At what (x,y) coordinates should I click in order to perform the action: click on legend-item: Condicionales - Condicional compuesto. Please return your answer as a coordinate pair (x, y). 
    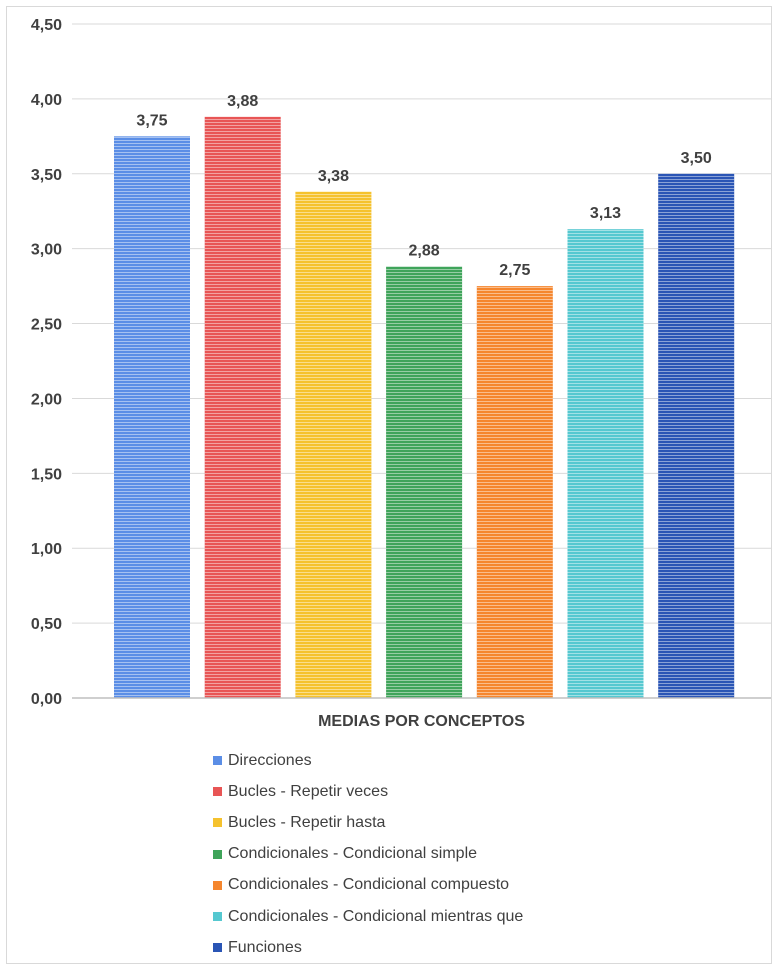
    Looking at the image, I should click on (368, 885).